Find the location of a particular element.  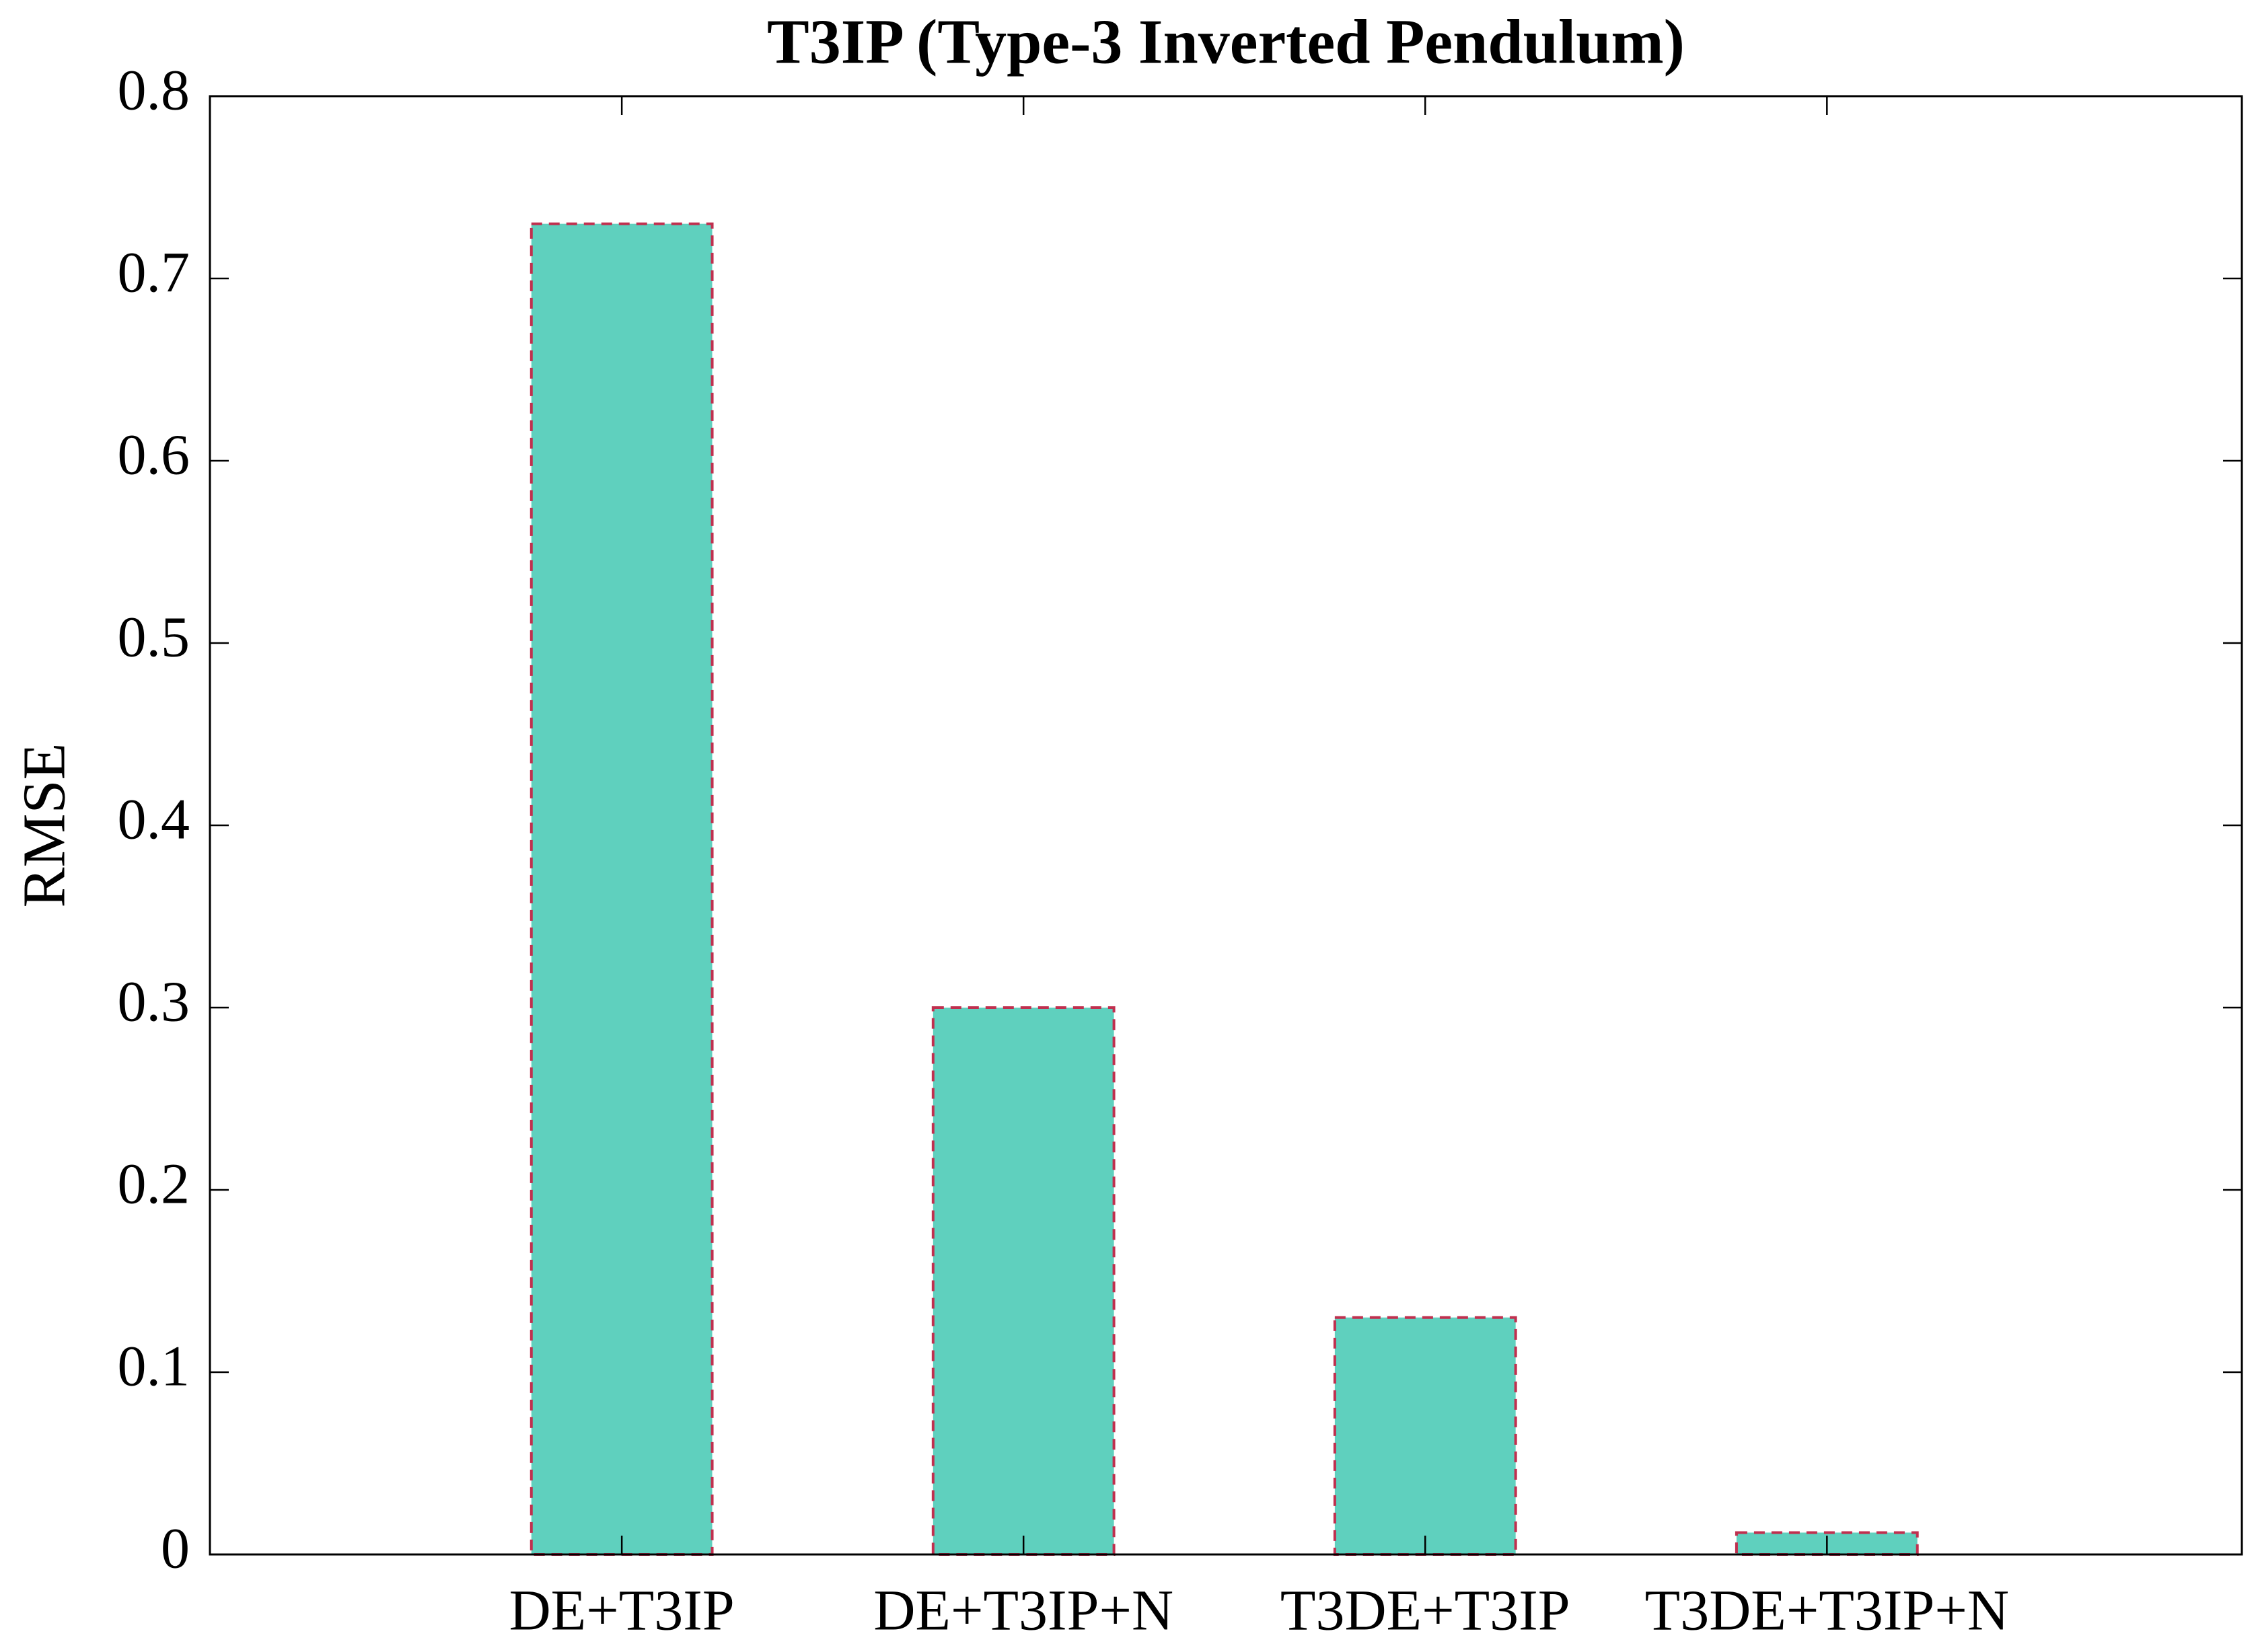

x-tick-label: T3DE+T3IP+N is located at coordinates (1827, 1610).